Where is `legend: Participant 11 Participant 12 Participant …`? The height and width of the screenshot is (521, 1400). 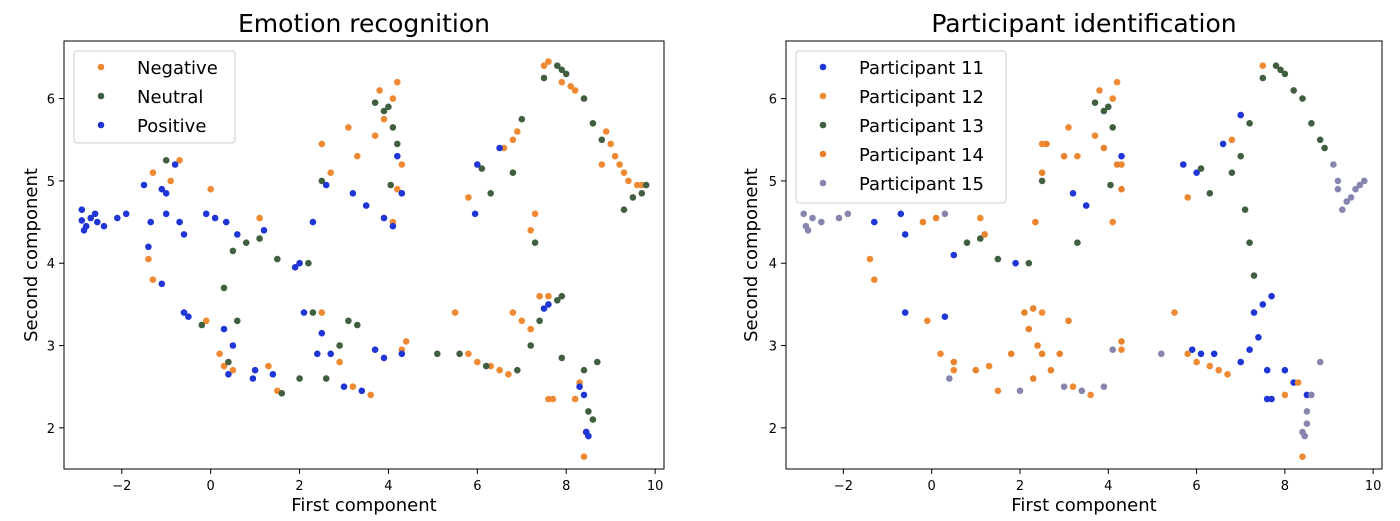
legend: Participant 11 Participant 12 Participant … is located at coordinates (901, 127).